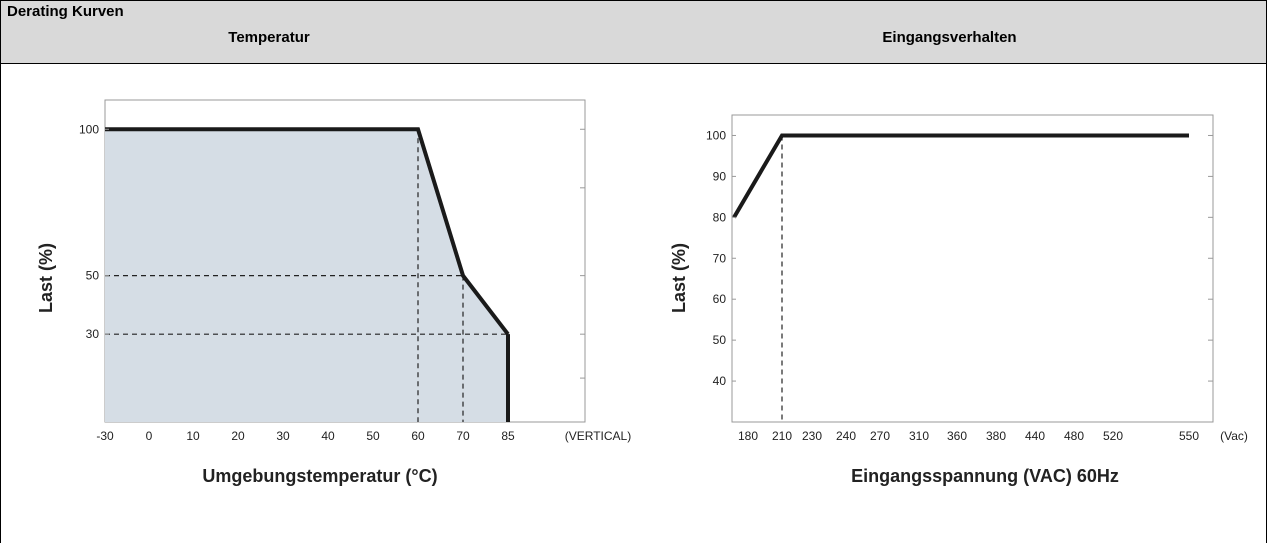 The image size is (1267, 543). What do you see at coordinates (283, 436) in the screenshot?
I see `x-tick-label: 30` at bounding box center [283, 436].